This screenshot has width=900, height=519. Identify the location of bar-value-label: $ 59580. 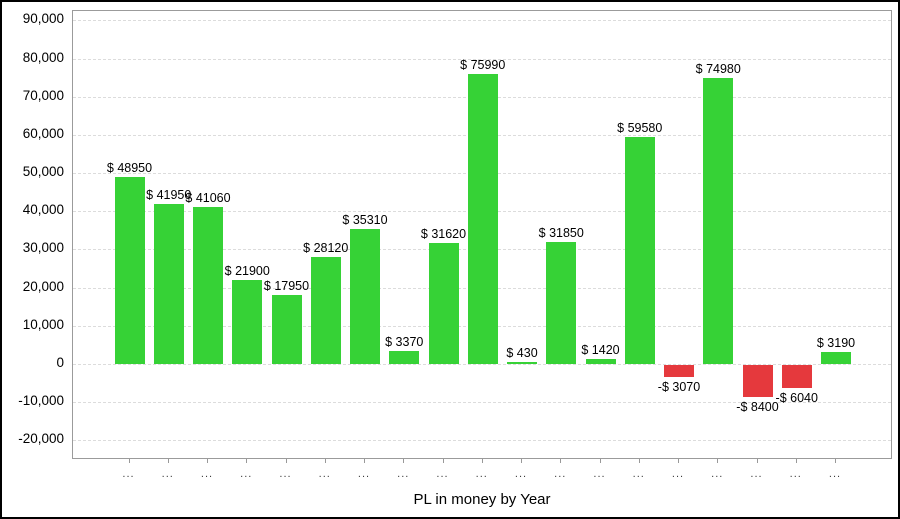
(640, 127).